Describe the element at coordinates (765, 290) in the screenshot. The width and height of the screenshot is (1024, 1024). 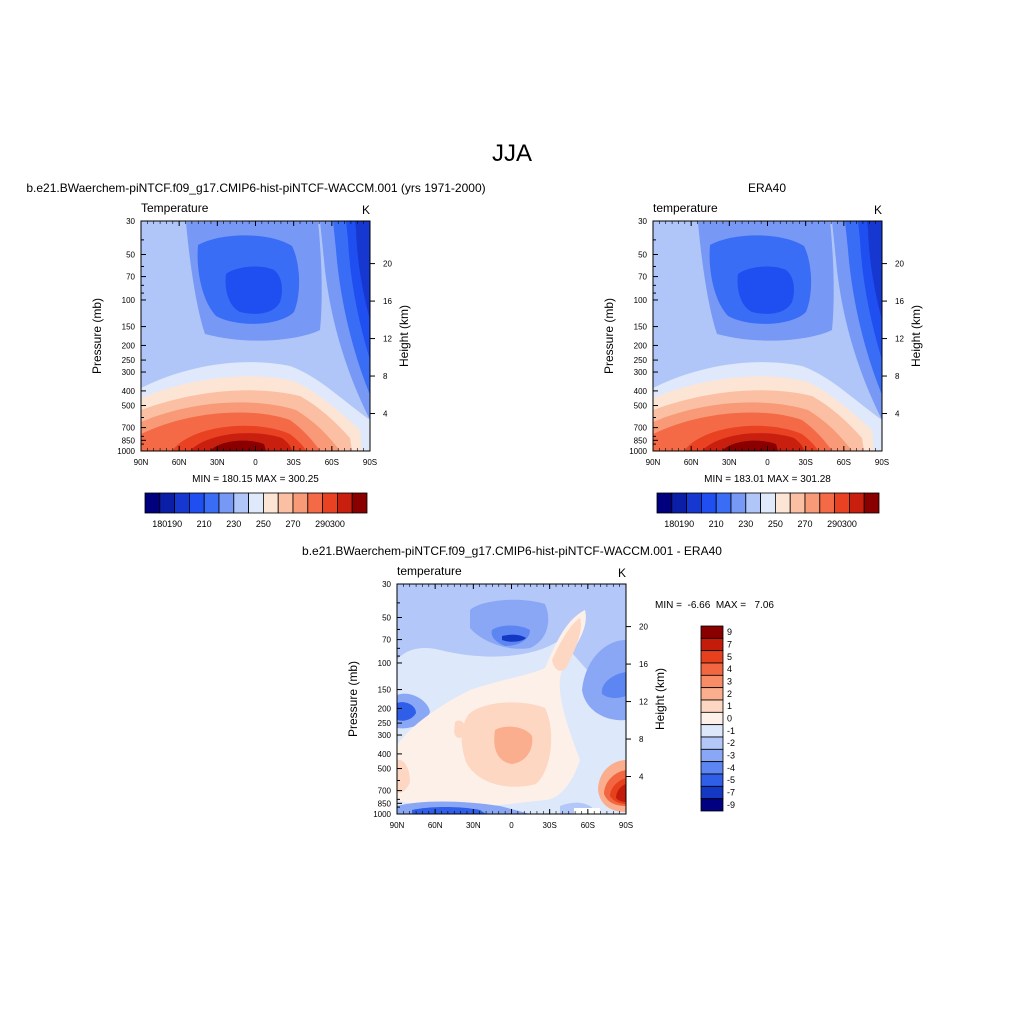
I see `tropopause-contour-inner` at that location.